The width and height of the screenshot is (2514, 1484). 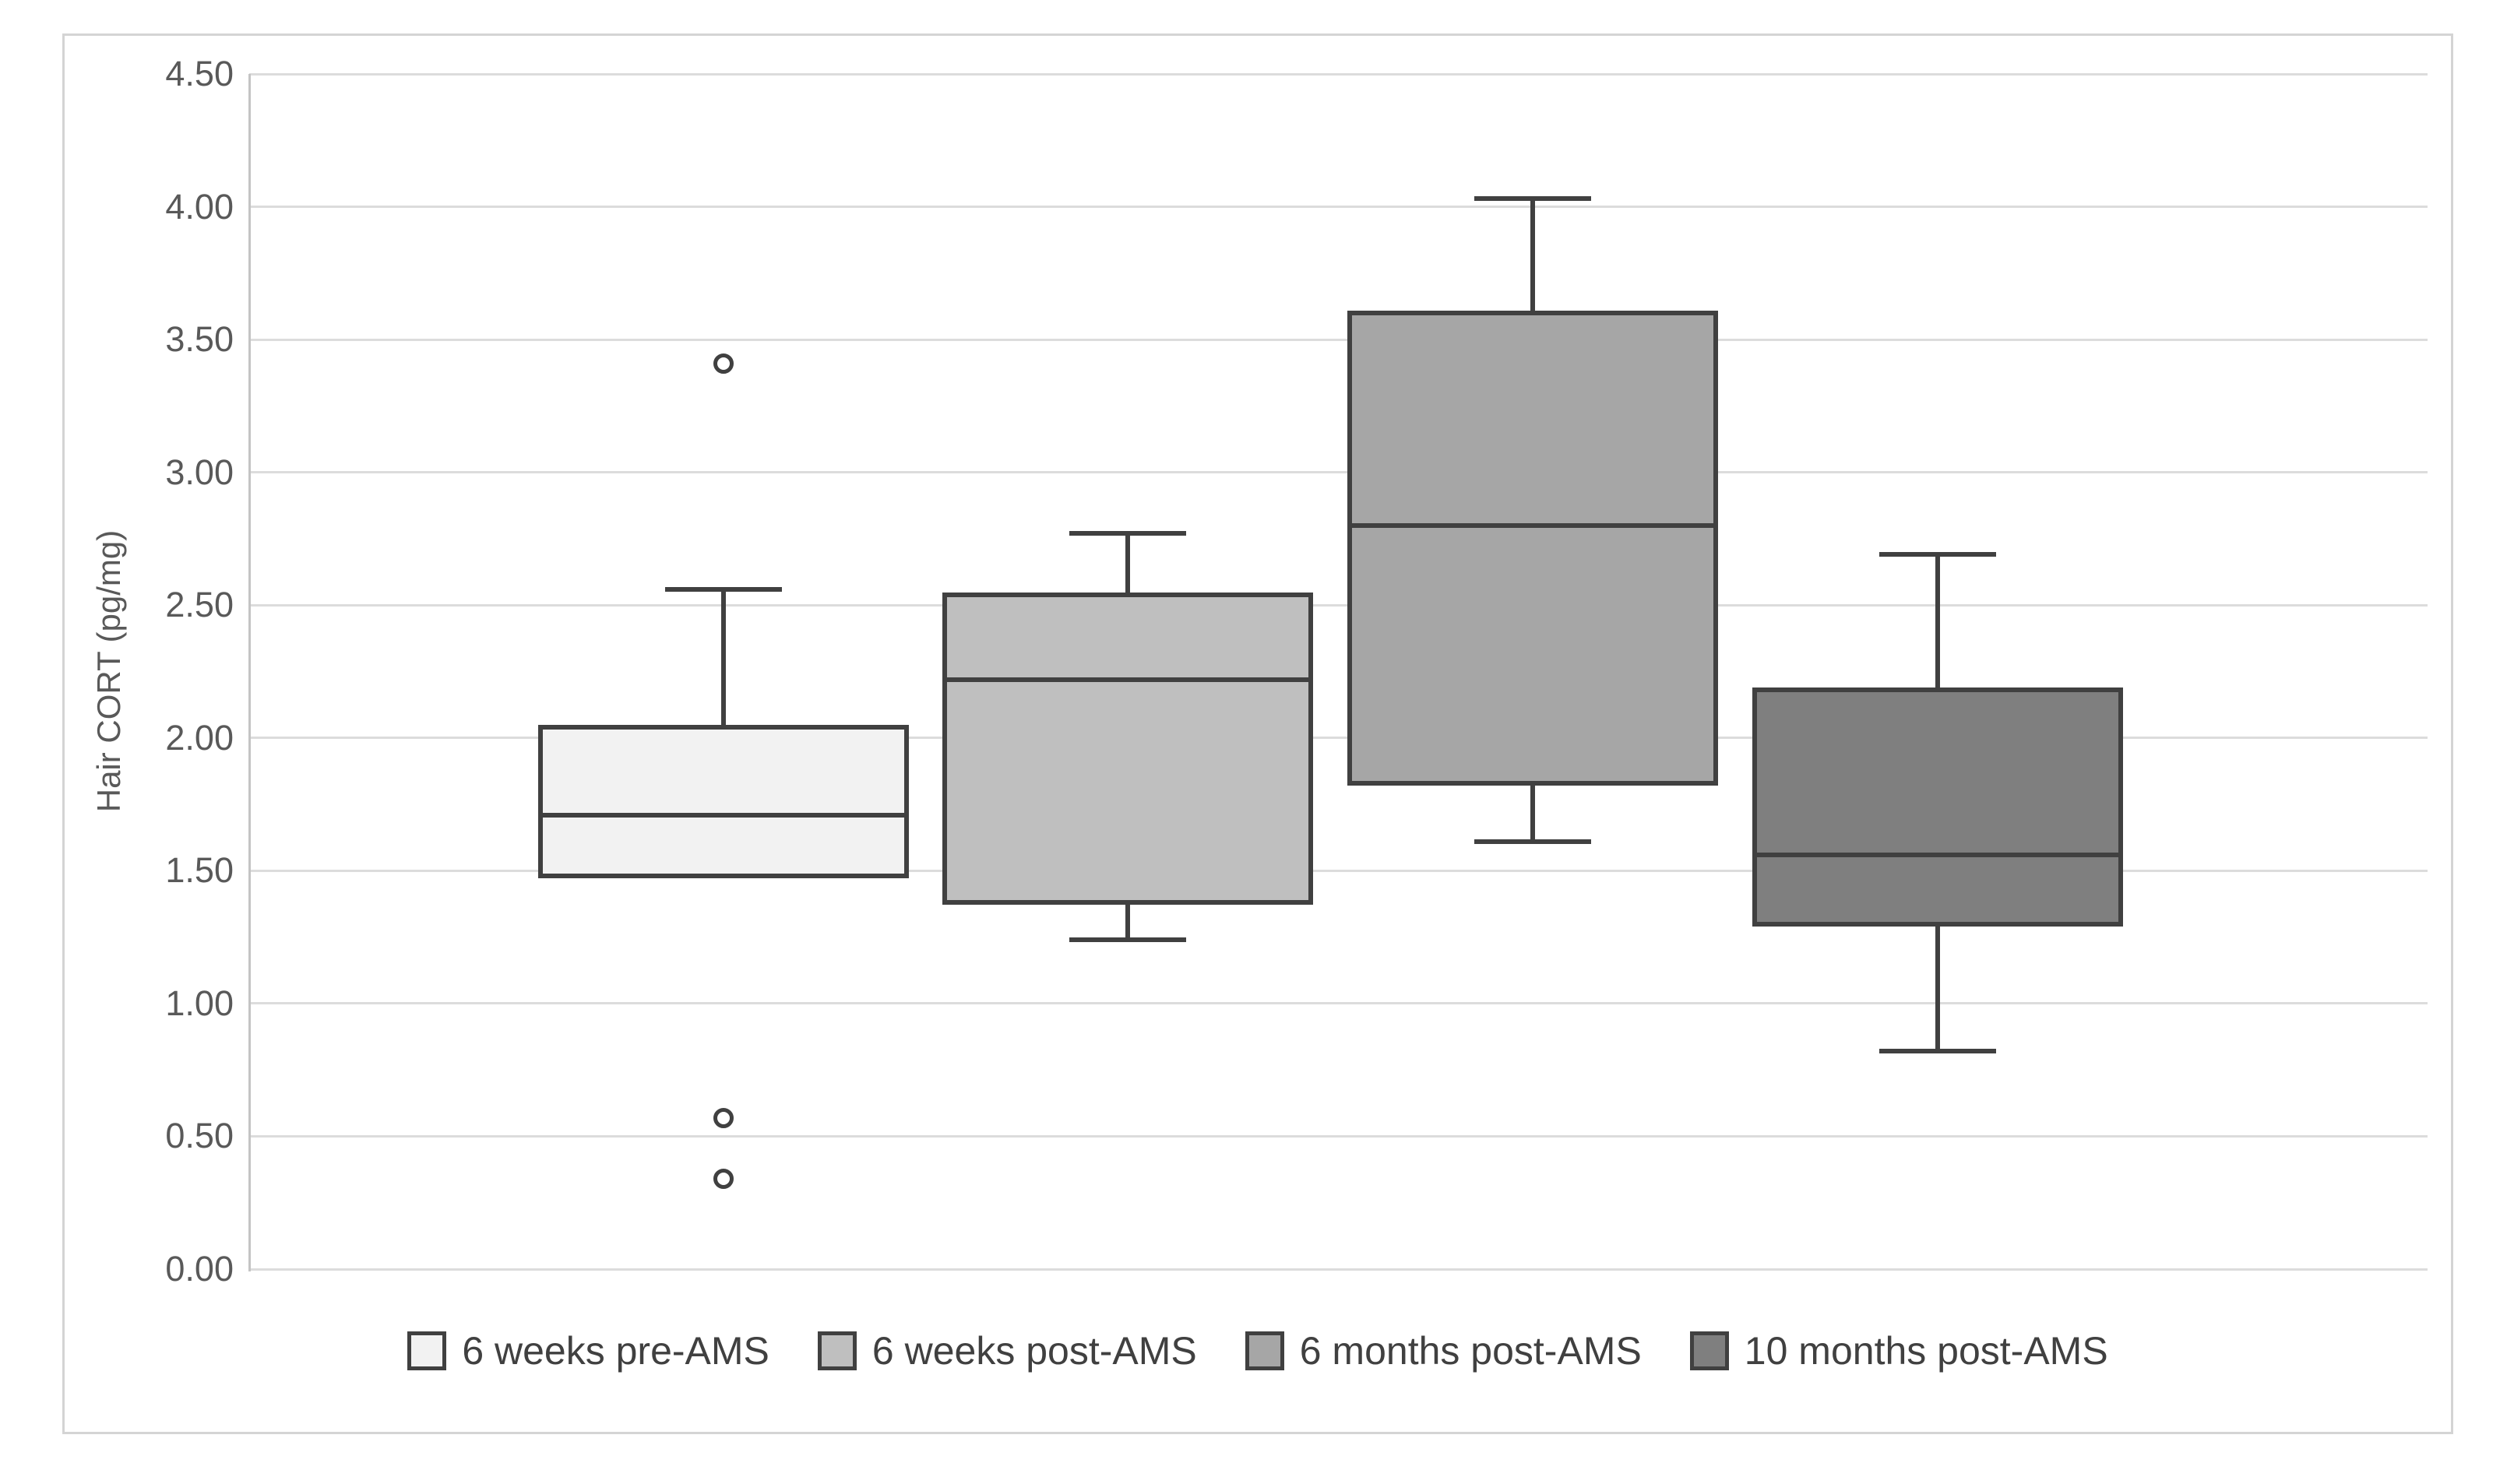 What do you see at coordinates (1532, 548) in the screenshot?
I see `box-6-months-post-ams` at bounding box center [1532, 548].